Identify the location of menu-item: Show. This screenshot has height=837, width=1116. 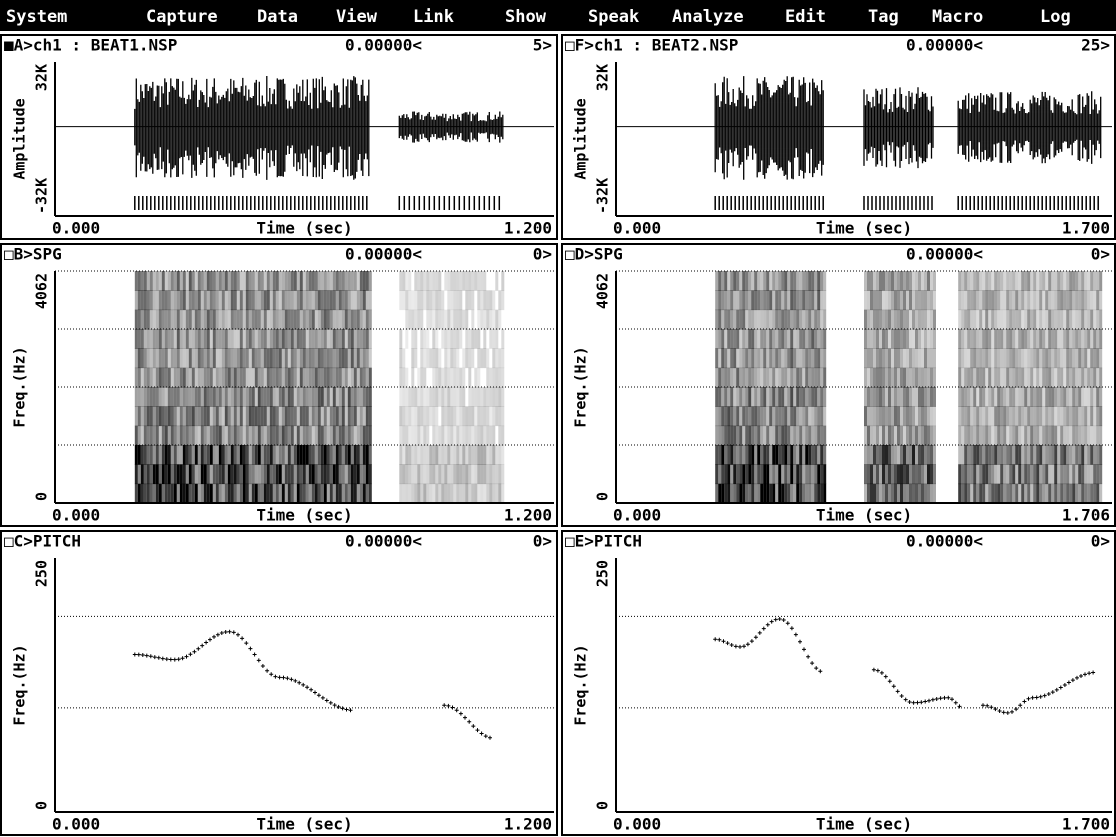
(526, 17).